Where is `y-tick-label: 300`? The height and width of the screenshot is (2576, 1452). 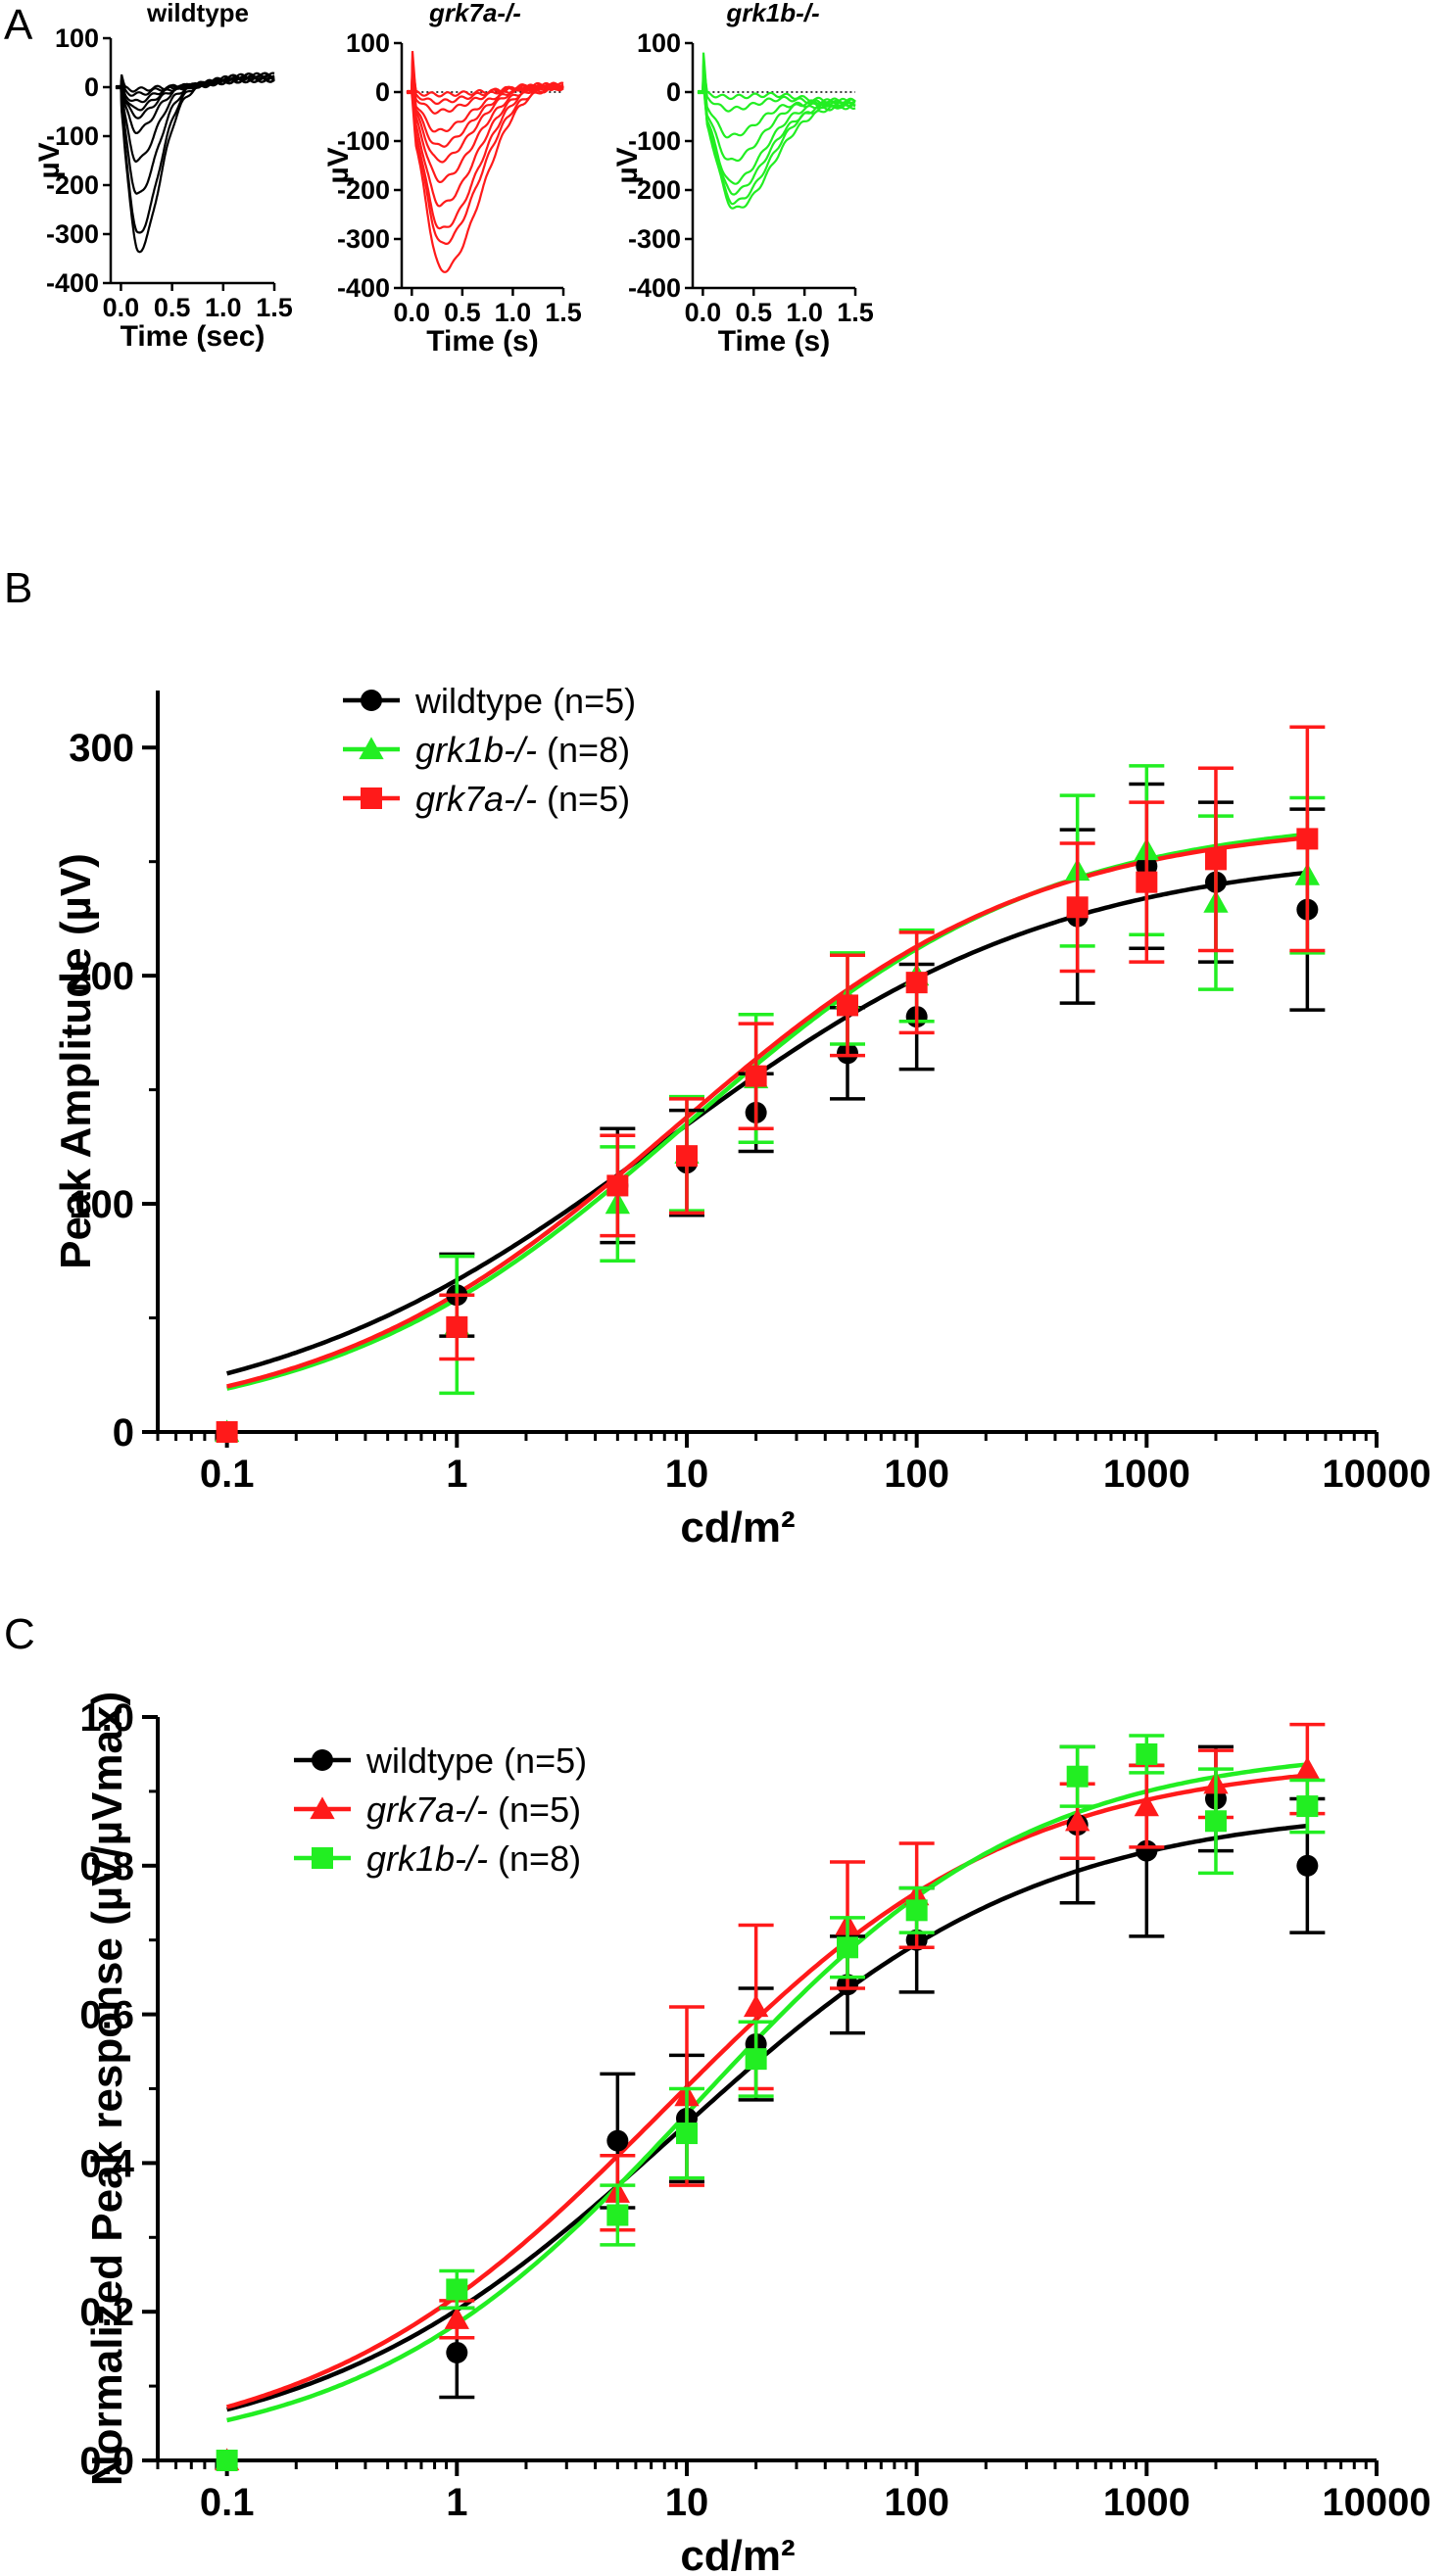 y-tick-label: 300 is located at coordinates (102, 749).